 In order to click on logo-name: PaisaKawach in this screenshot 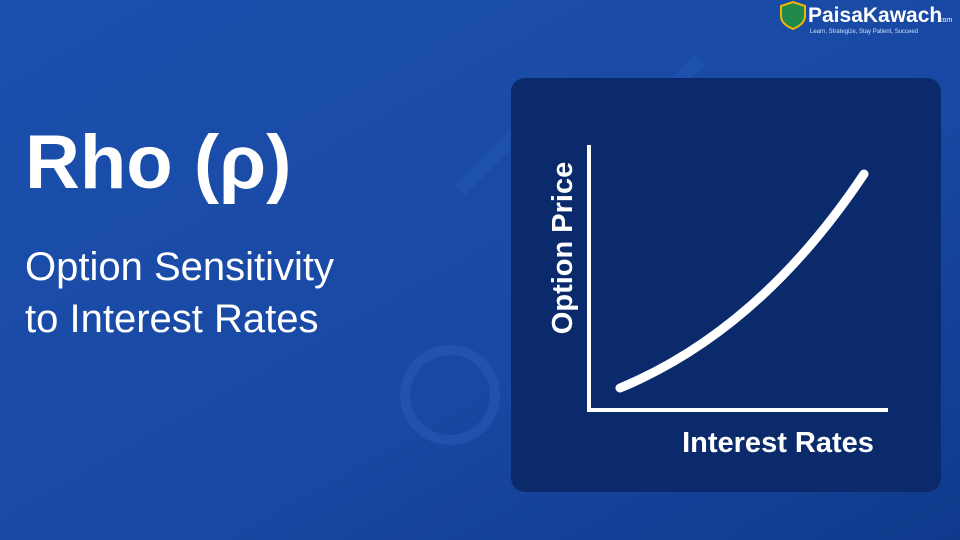, I will do `click(875, 15)`.